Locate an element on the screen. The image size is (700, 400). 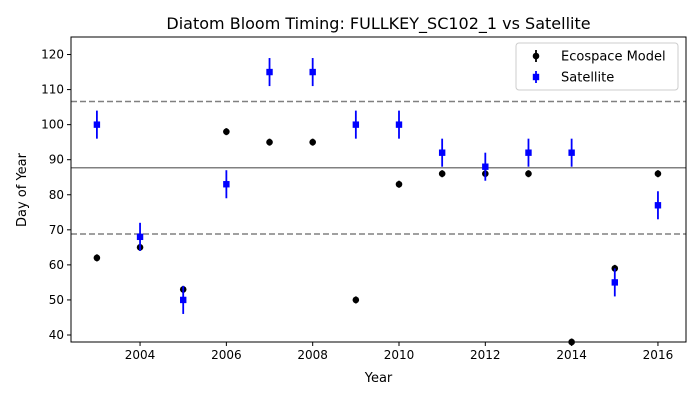
legend-label: Satellite is located at coordinates (587, 78).